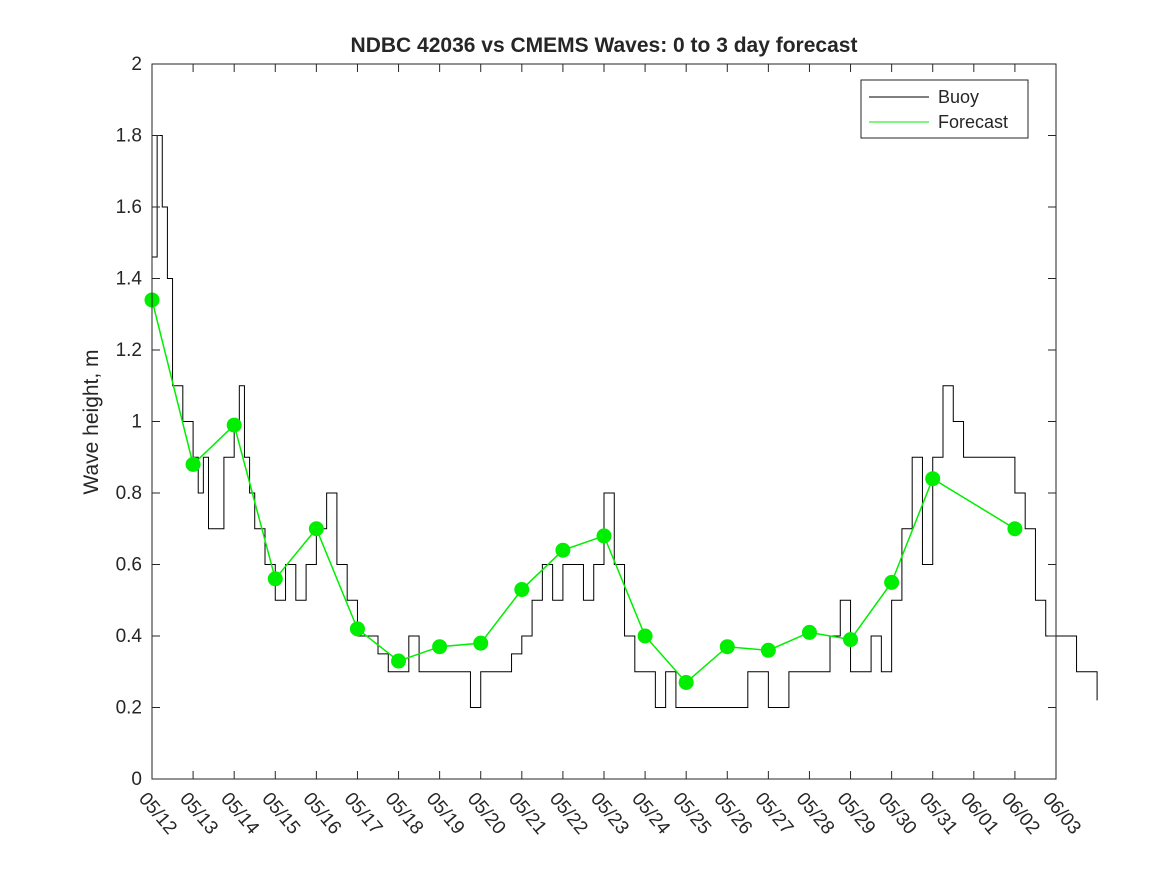 The image size is (1167, 875). What do you see at coordinates (973, 122) in the screenshot?
I see `legend-label-forecast: Forecast` at bounding box center [973, 122].